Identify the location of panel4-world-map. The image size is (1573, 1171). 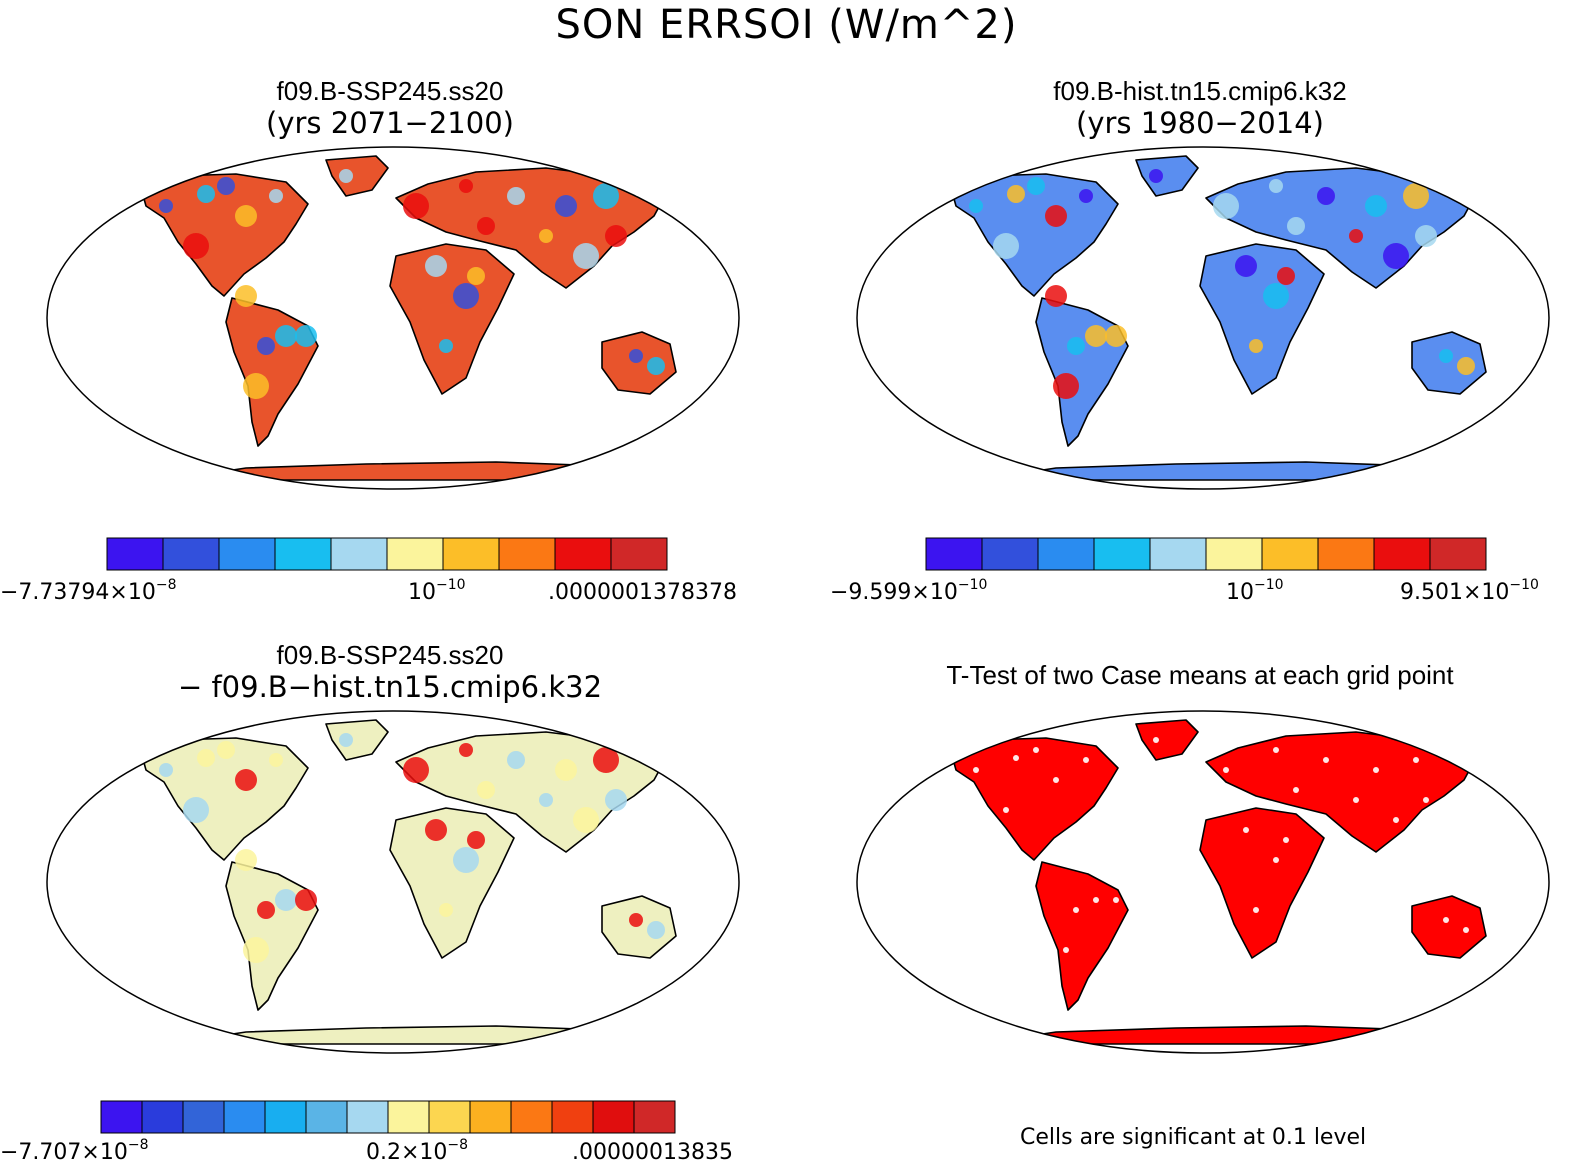
(1203, 882).